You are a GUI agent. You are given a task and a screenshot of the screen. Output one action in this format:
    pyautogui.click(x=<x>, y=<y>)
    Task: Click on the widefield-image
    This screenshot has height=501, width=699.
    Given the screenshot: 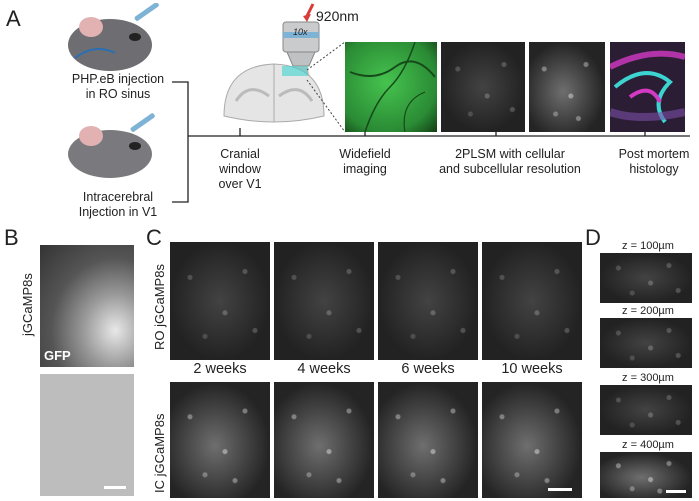 What is the action you would take?
    pyautogui.click(x=391, y=87)
    